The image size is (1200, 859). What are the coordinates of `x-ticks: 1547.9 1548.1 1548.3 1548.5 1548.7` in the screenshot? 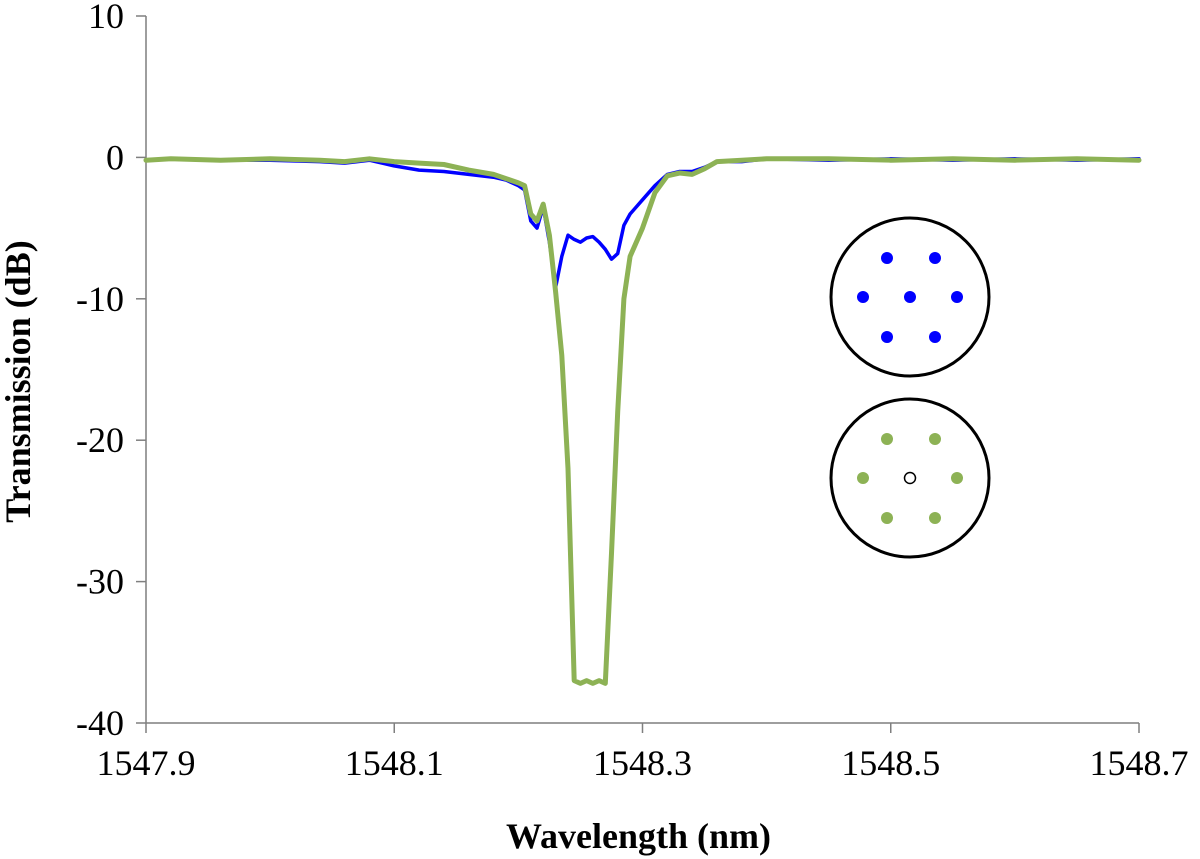 It's located at (643, 753).